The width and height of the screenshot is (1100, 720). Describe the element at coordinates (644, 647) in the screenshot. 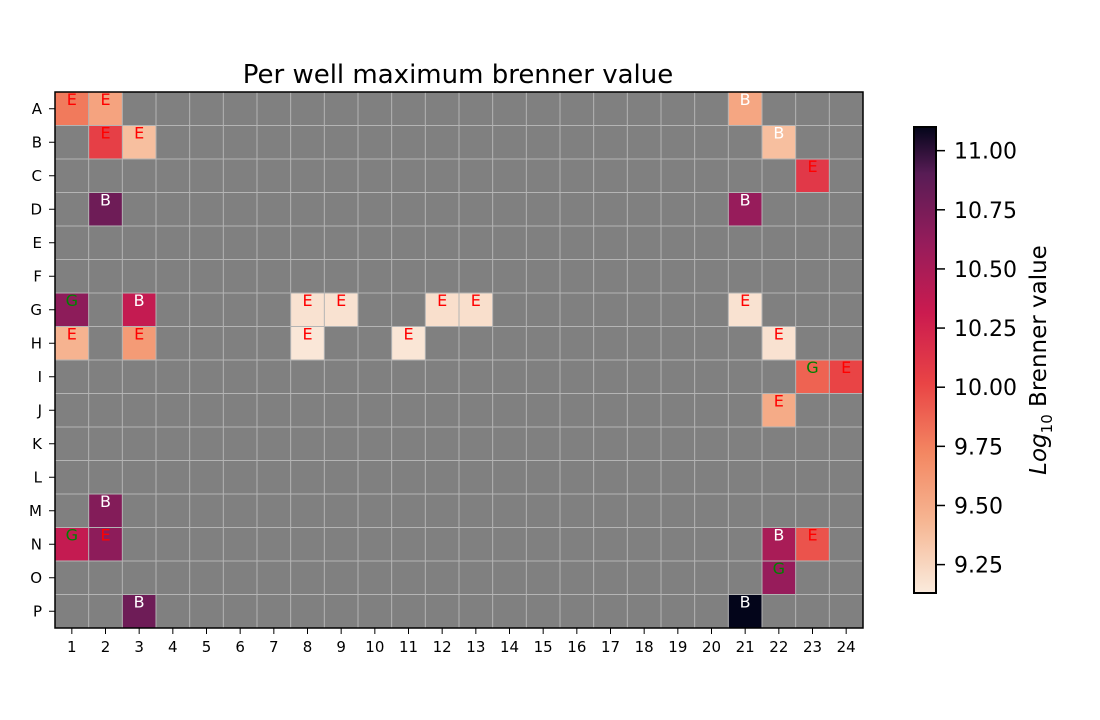

I see `x-tick-label: 18` at that location.